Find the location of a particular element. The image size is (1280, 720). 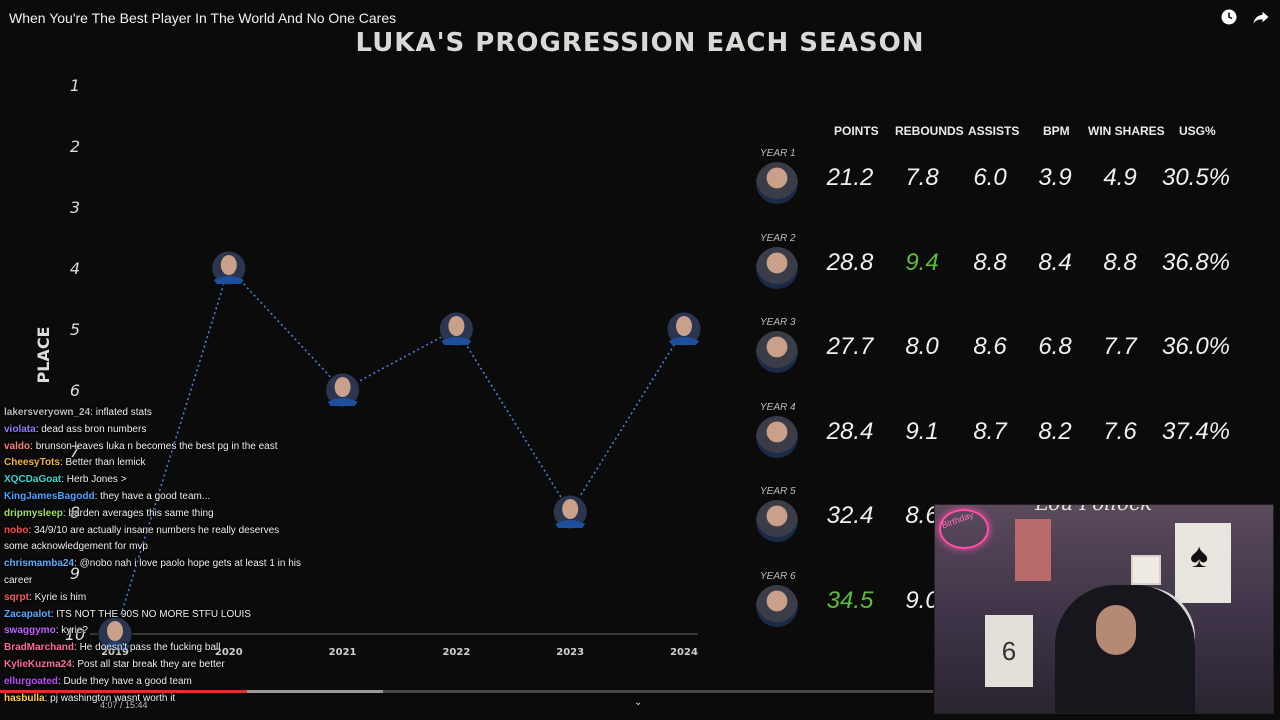

chat-username: lakersveryown_24 is located at coordinates (47, 412).